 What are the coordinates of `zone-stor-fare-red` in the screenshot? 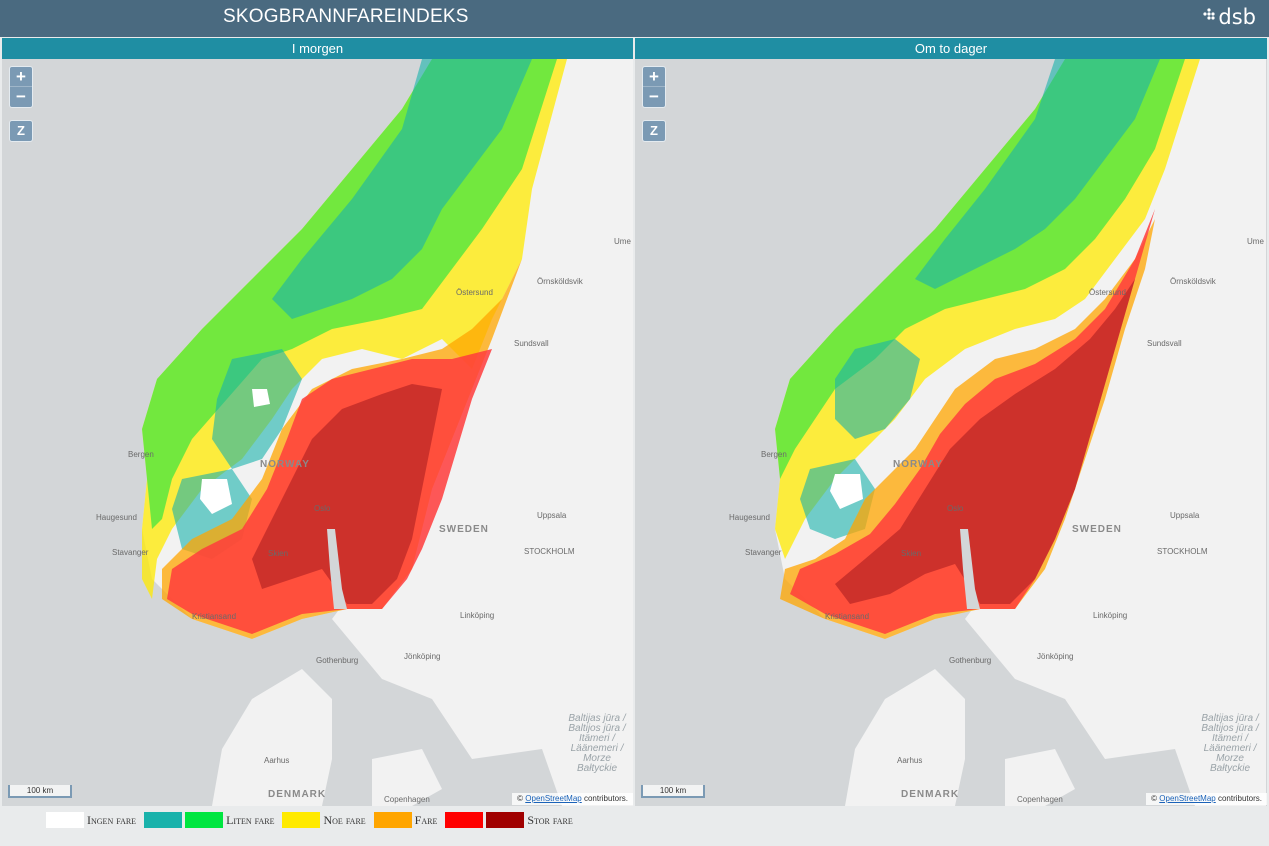 It's located at (972, 421).